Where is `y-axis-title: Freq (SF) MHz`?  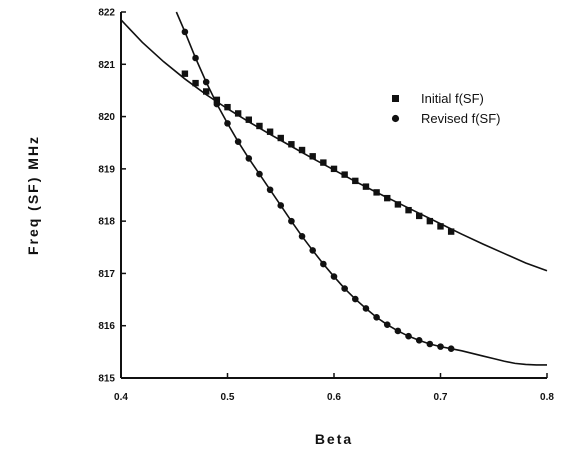 y-axis-title: Freq (SF) MHz is located at coordinates (33, 195).